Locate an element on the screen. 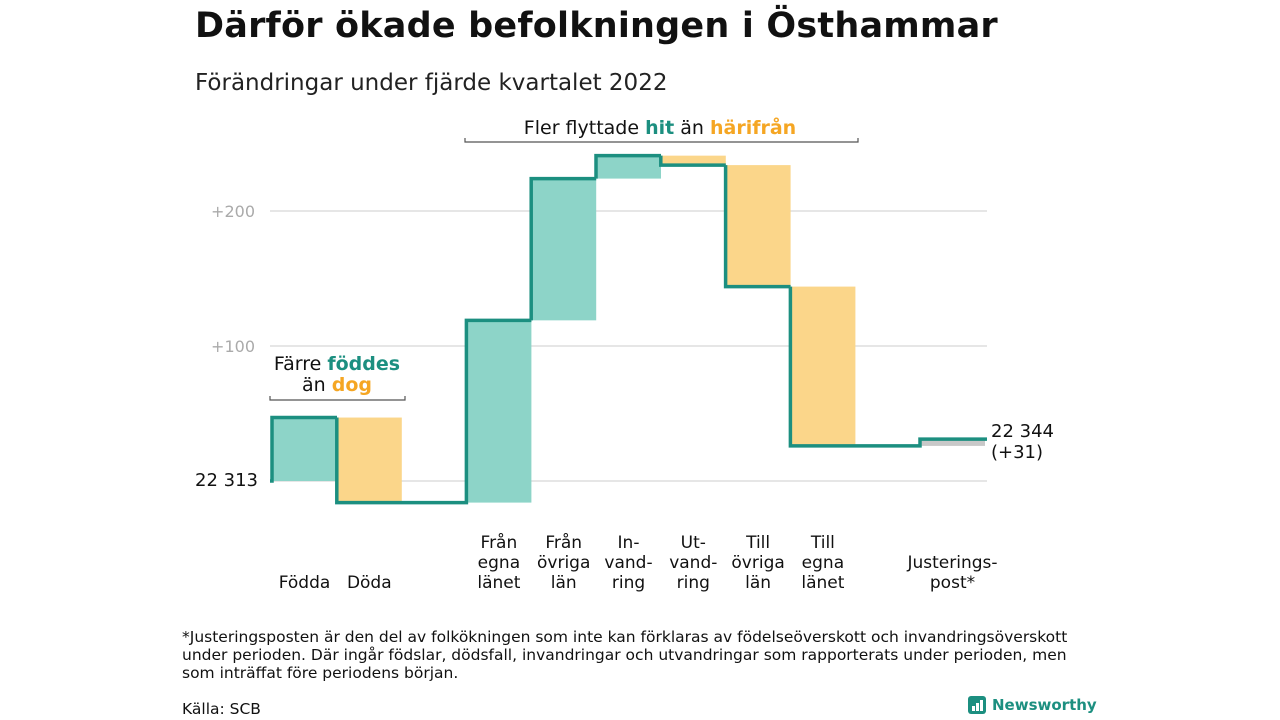 Image resolution: width=1280 pixels, height=720 pixels. category-label: post* is located at coordinates (952, 583).